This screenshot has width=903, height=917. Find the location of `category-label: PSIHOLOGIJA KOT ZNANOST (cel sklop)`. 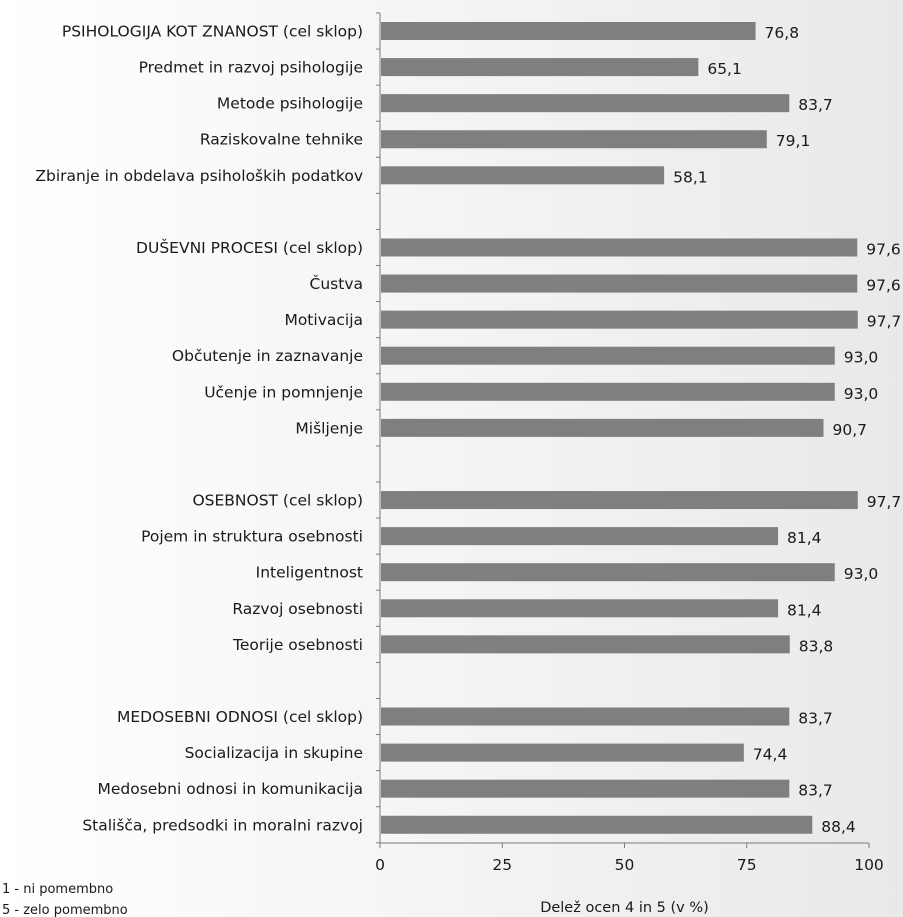

category-label: PSIHOLOGIJA KOT ZNANOST (cel sklop) is located at coordinates (212, 32).